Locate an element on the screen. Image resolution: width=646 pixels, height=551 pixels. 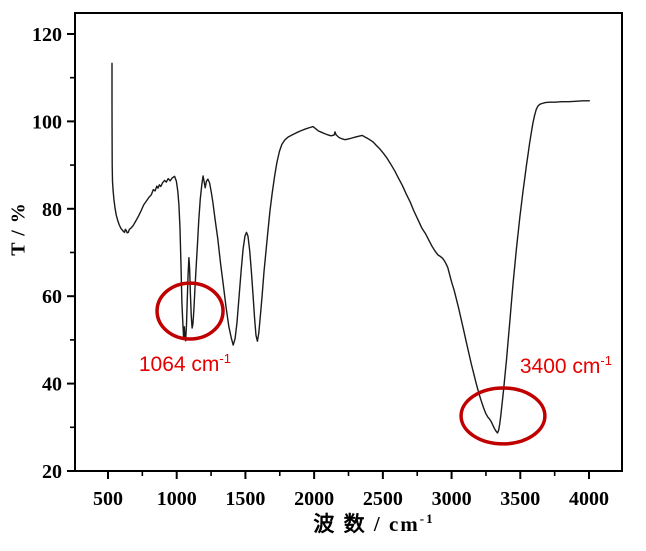
y-axis-title-text: T / % is located at coordinates (18, 229).